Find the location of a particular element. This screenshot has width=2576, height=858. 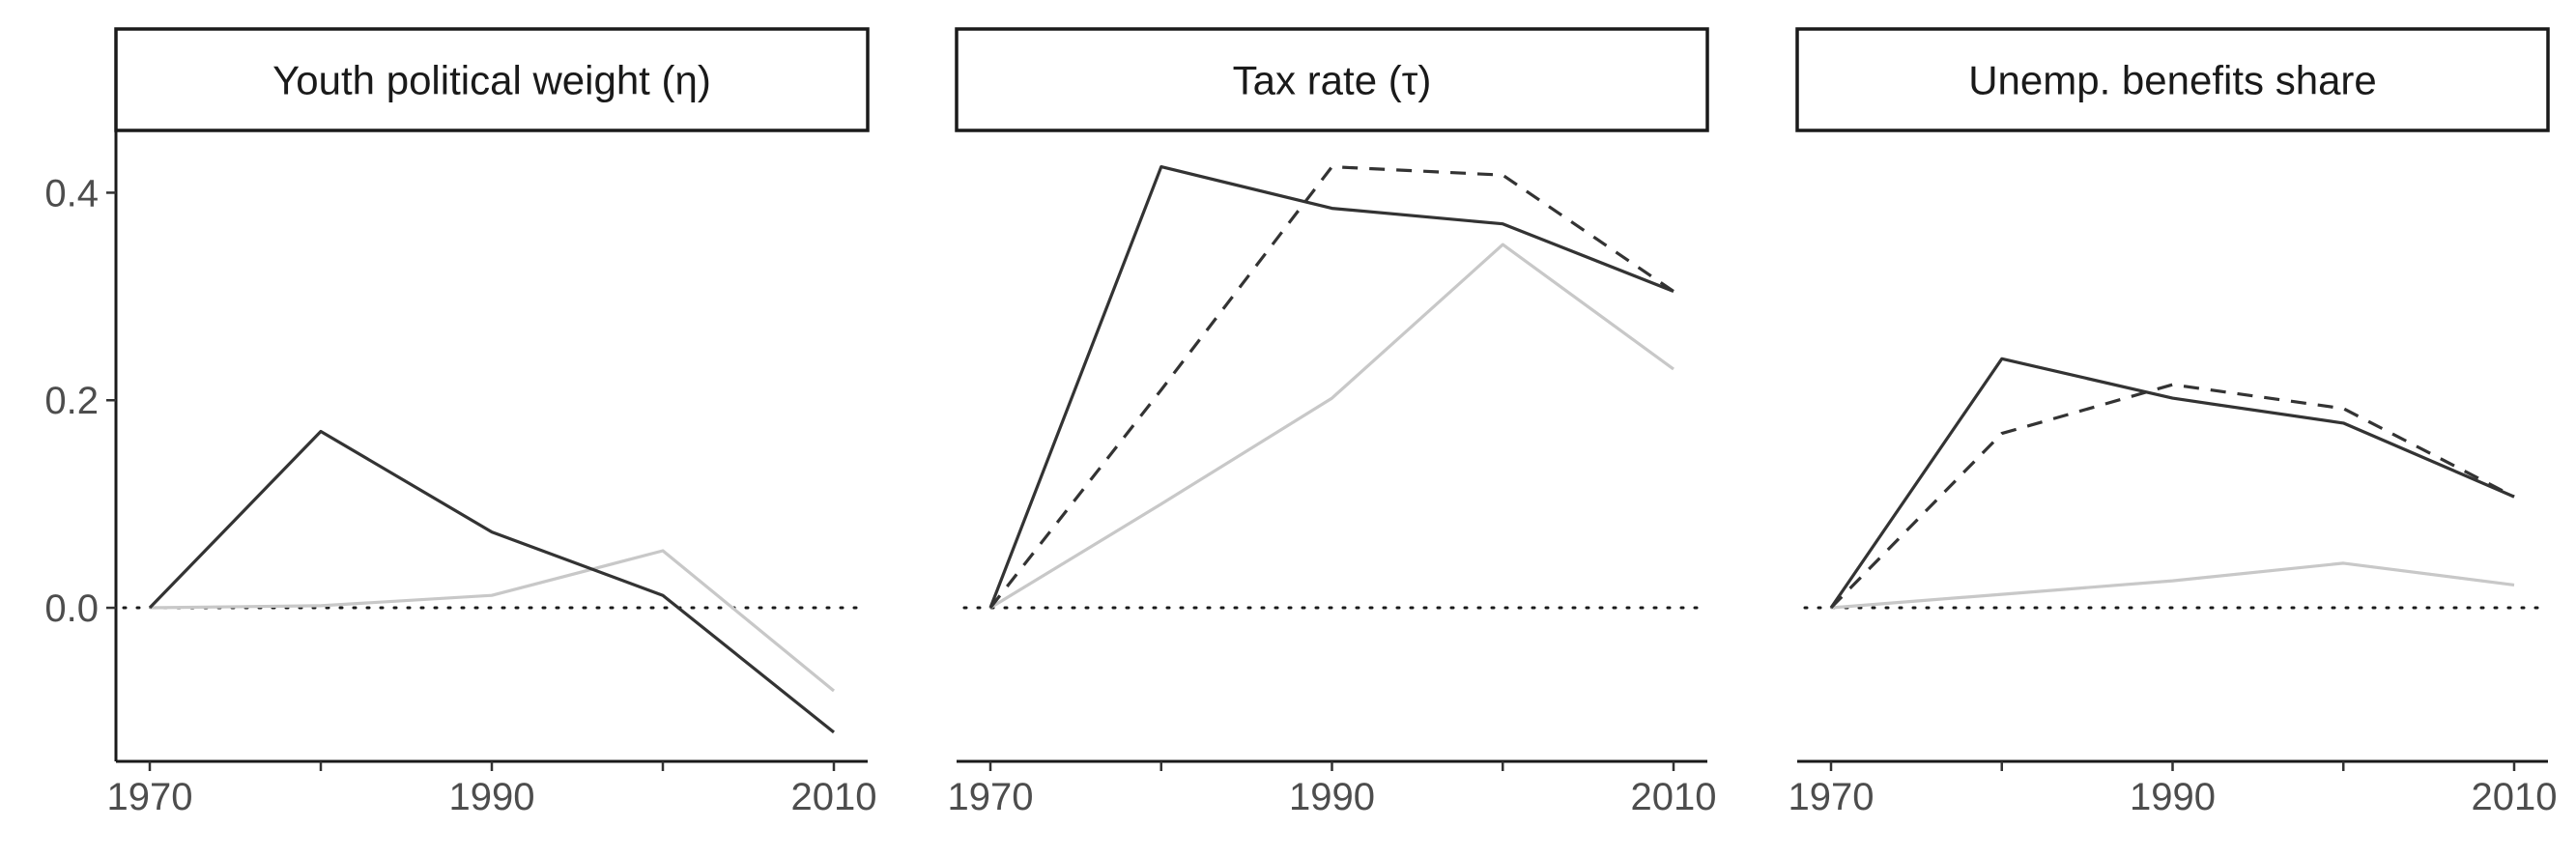

facet-title: Unemp. benefits share is located at coordinates (2173, 80).